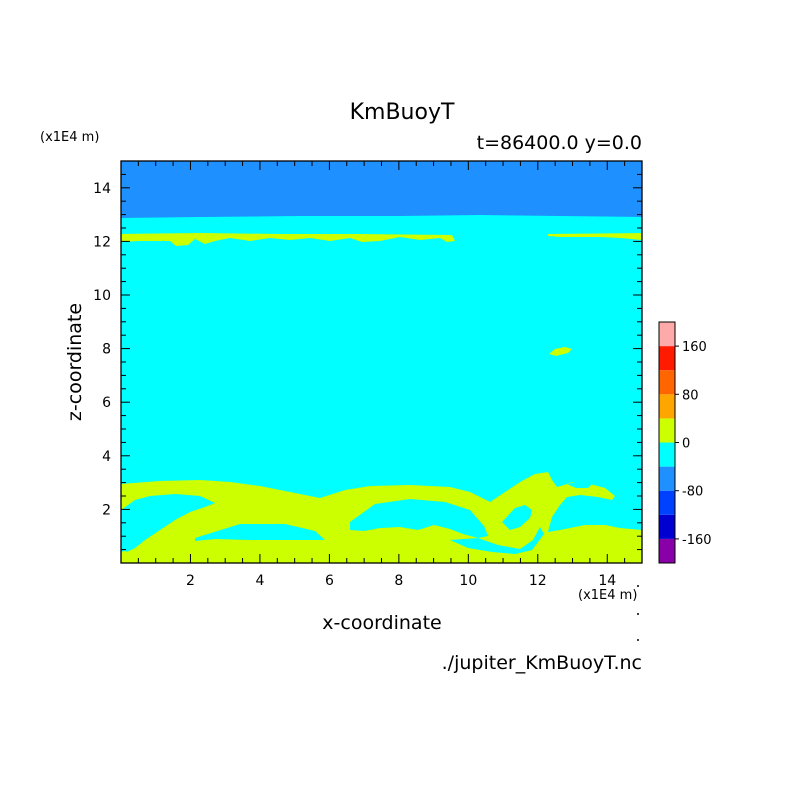 Image resolution: width=804 pixels, height=804 pixels. Describe the element at coordinates (102, 296) in the screenshot. I see `y-tick-label: 10` at that location.